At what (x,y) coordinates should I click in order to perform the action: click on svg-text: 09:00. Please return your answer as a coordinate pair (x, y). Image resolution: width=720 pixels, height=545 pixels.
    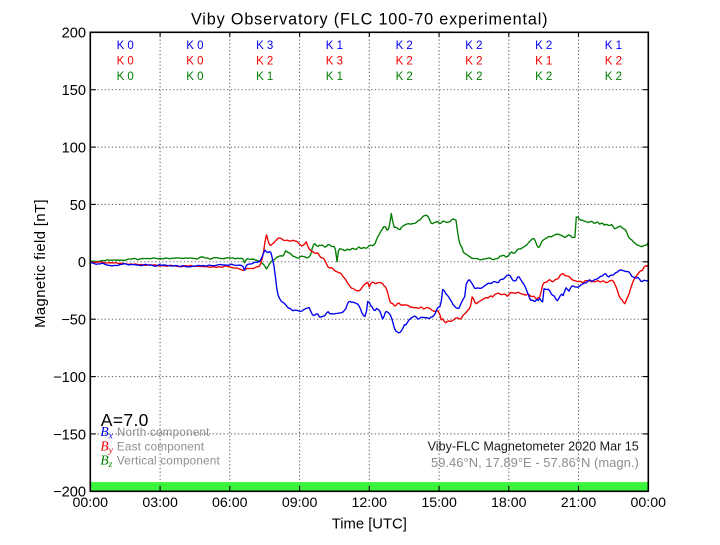
    Looking at the image, I should click on (300, 503).